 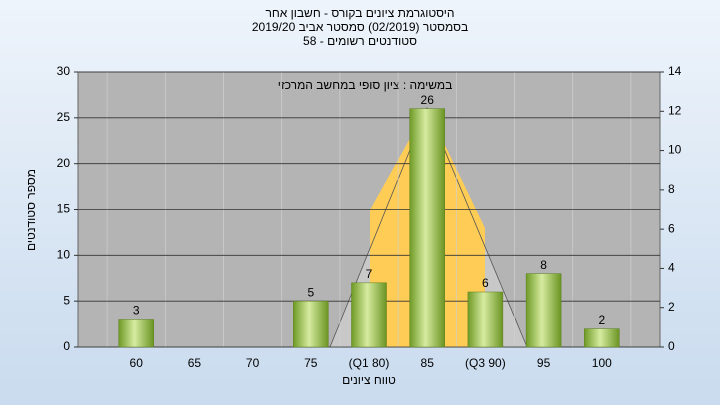 I want to click on y2-tick-label: 12, so click(x=675, y=110).